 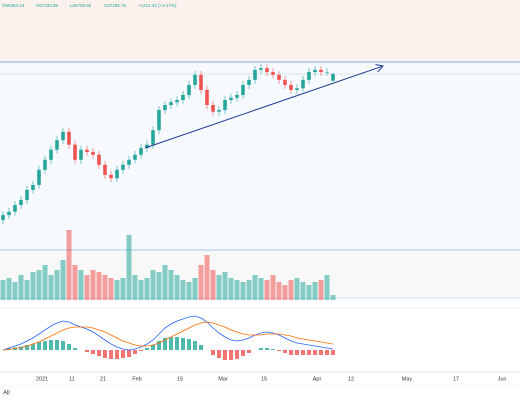 I want to click on ohlc-value: L55700.80, so click(x=81, y=5).